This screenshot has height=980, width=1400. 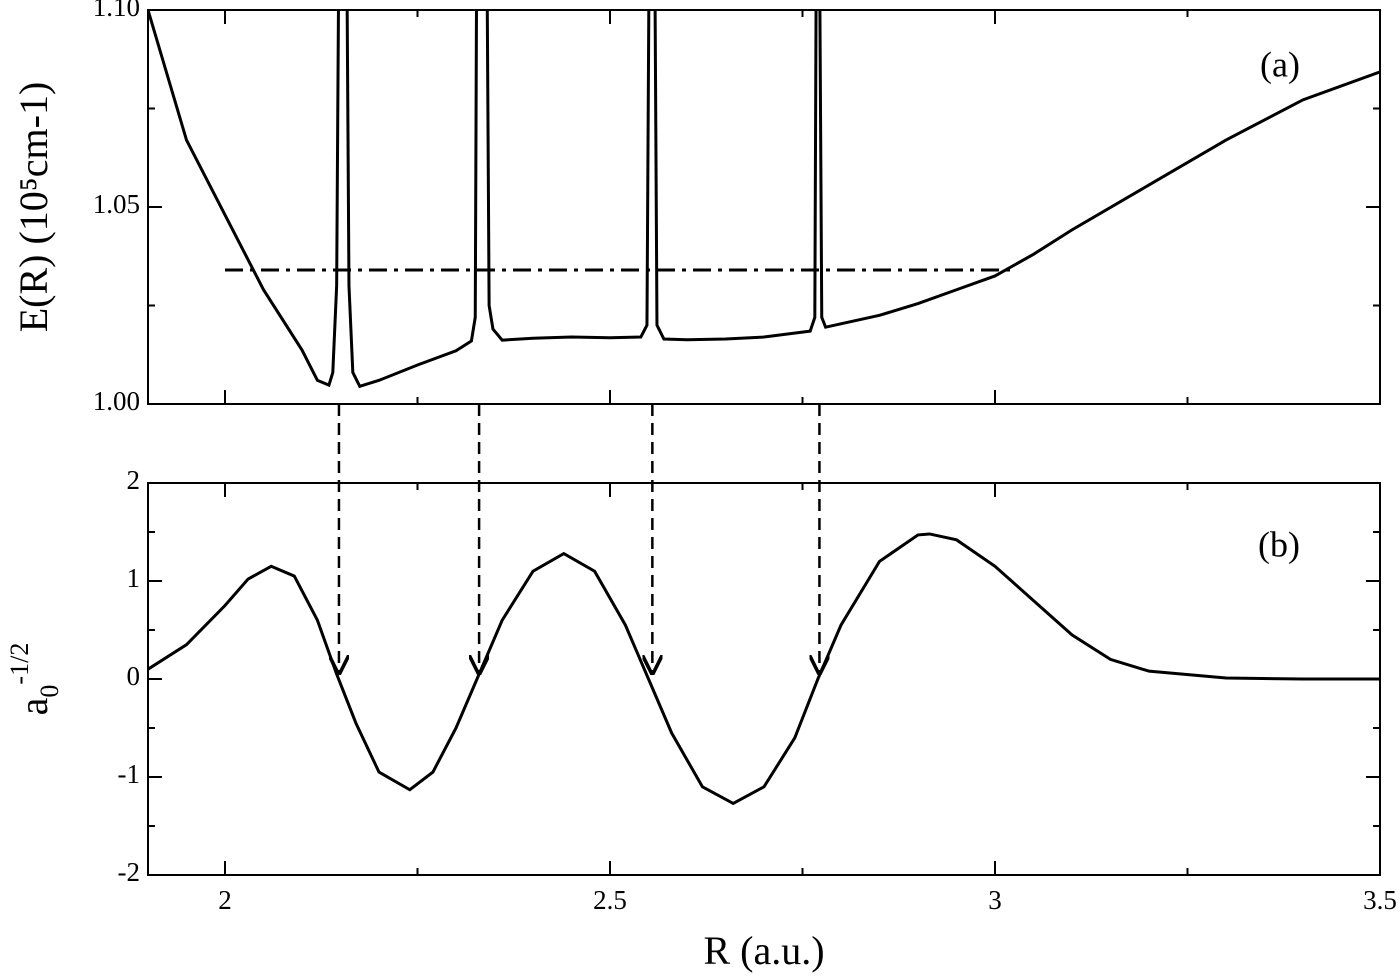 What do you see at coordinates (995, 900) in the screenshot?
I see `x-tick-label: 3` at bounding box center [995, 900].